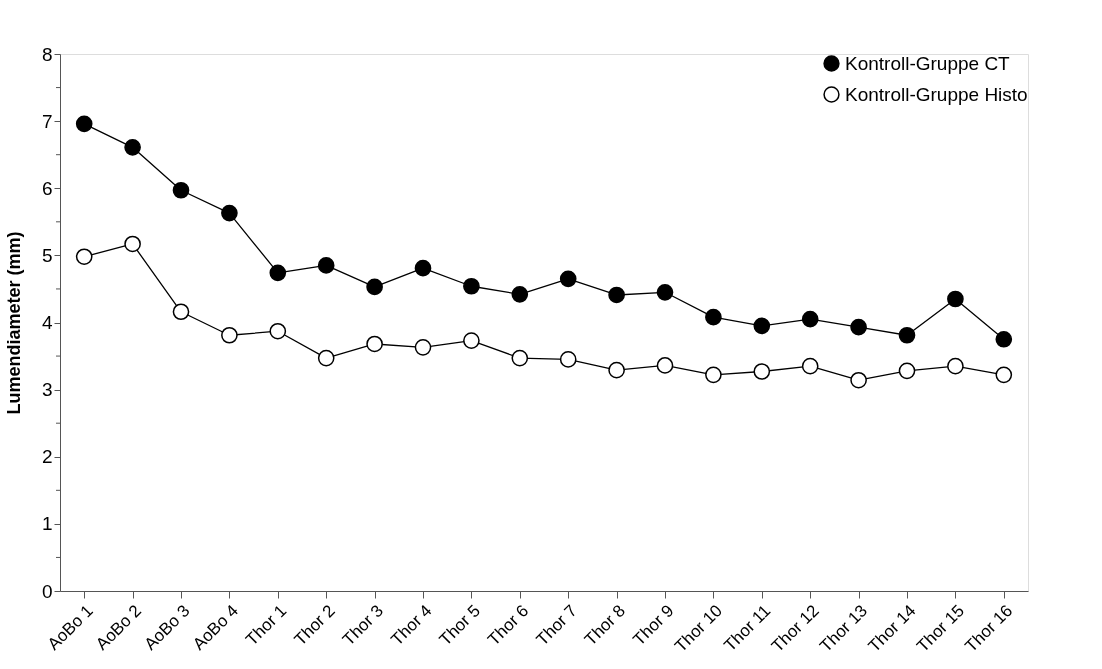 This screenshot has width=1102, height=669. What do you see at coordinates (47, 390) in the screenshot?
I see `y-tick-label: 3` at bounding box center [47, 390].